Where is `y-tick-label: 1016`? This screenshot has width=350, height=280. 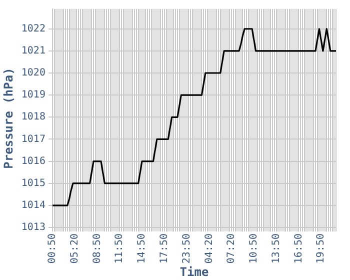 y-tick-label: 1016 is located at coordinates (33, 161).